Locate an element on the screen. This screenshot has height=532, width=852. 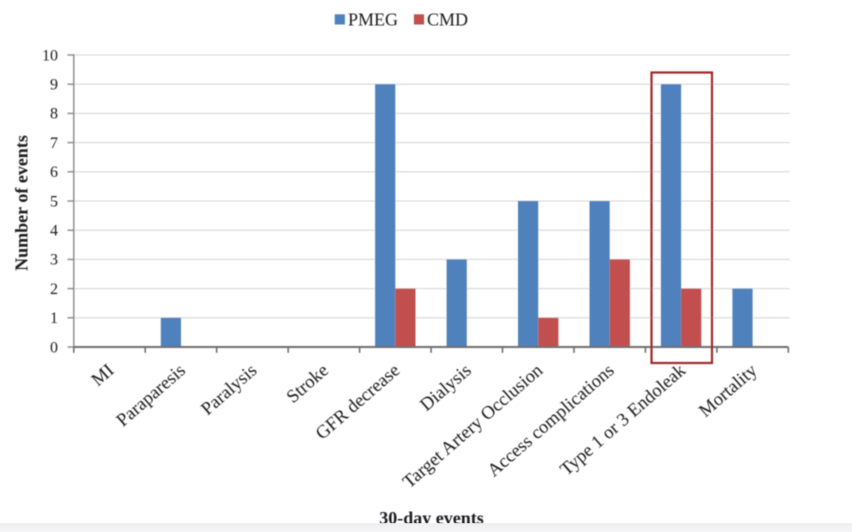
svg-text: 9 is located at coordinates (54, 85).